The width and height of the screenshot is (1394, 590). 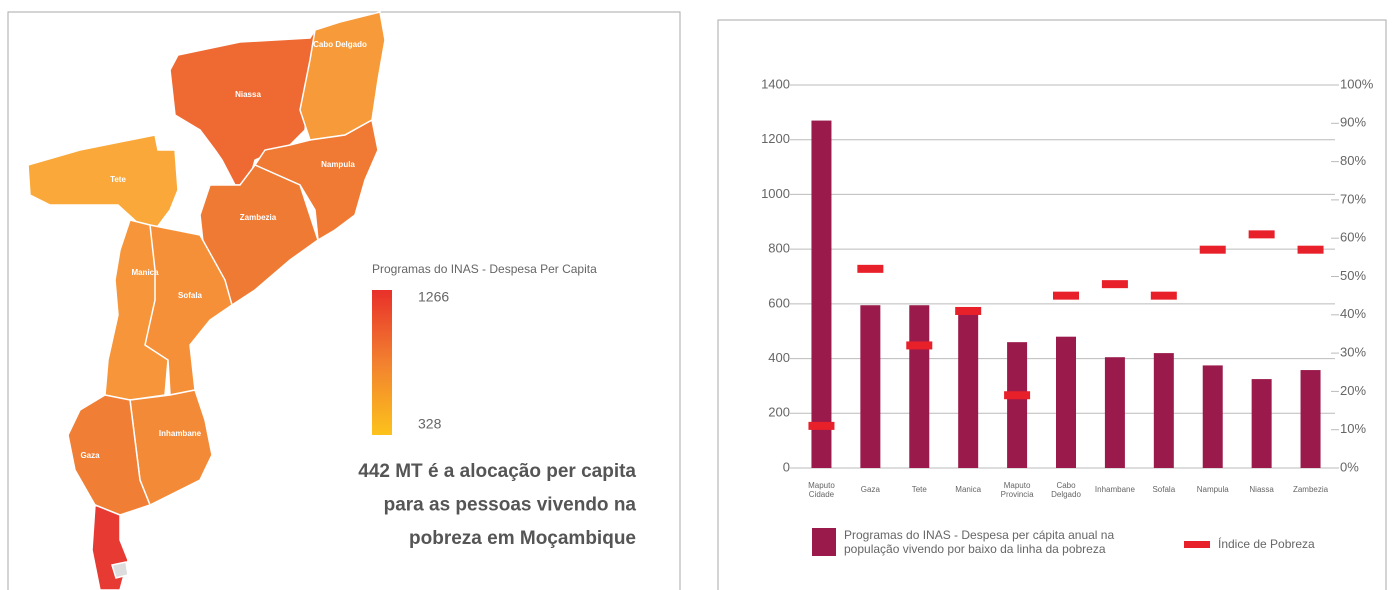 What do you see at coordinates (1353, 428) in the screenshot?
I see `y2-tick-label: 10%` at bounding box center [1353, 428].